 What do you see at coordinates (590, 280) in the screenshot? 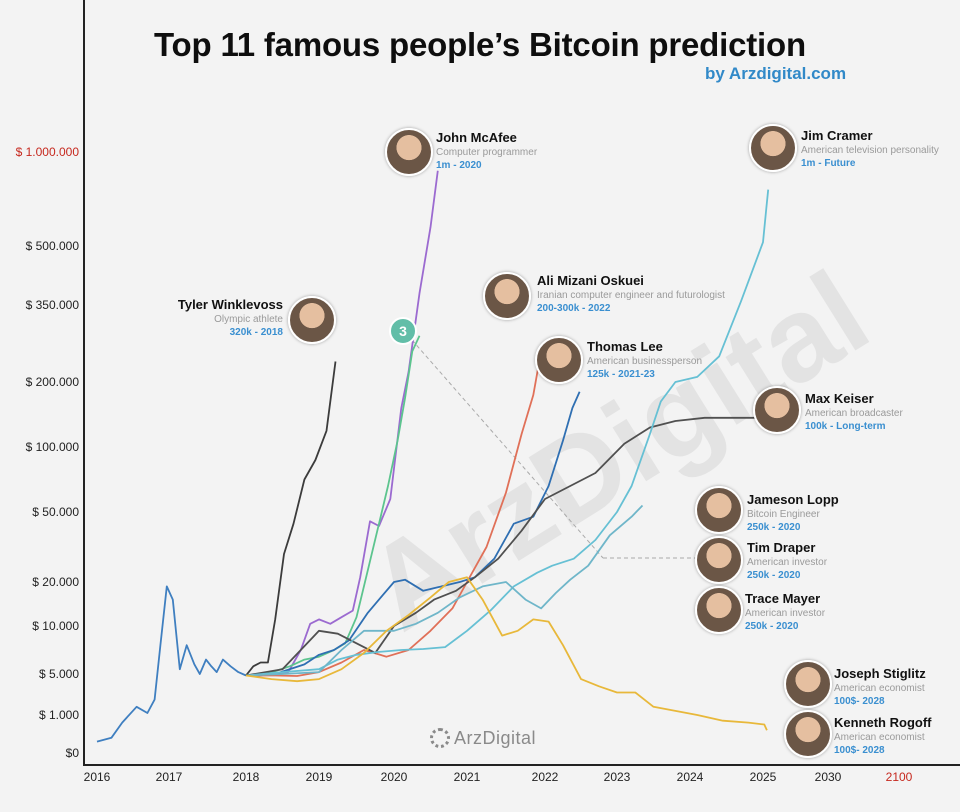
I see `person-name: Ali Mizani Oskuei` at bounding box center [590, 280].